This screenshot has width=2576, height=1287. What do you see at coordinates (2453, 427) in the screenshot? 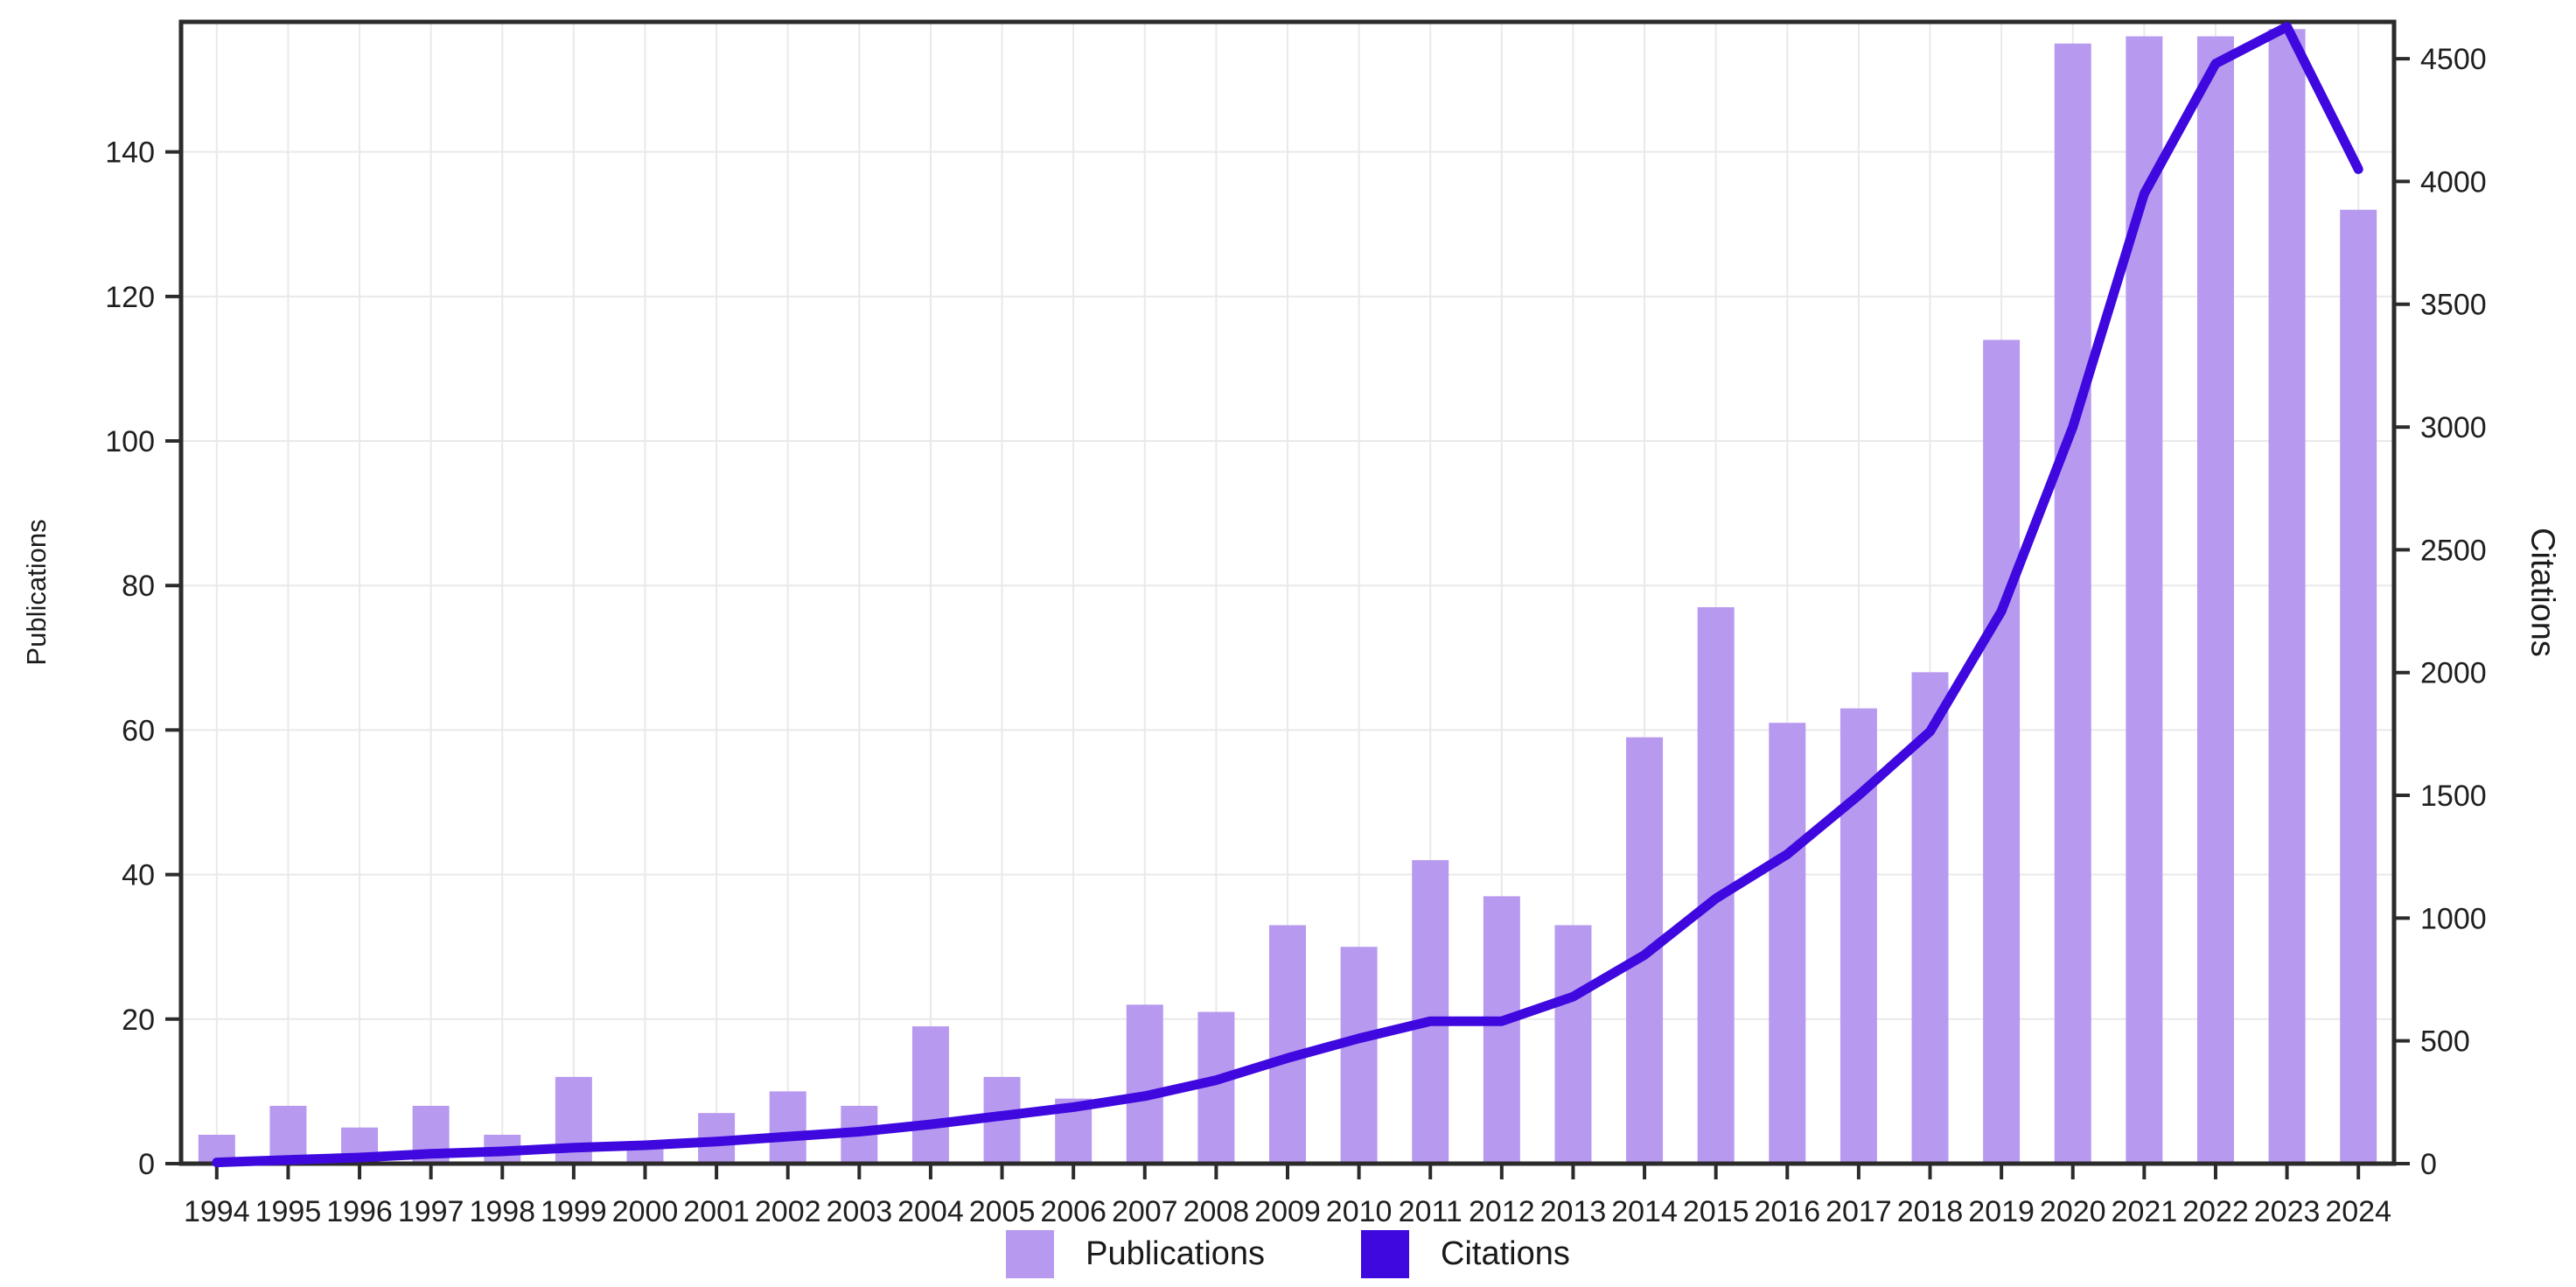
I see `right-tick-label-3000: 3000` at bounding box center [2453, 427].